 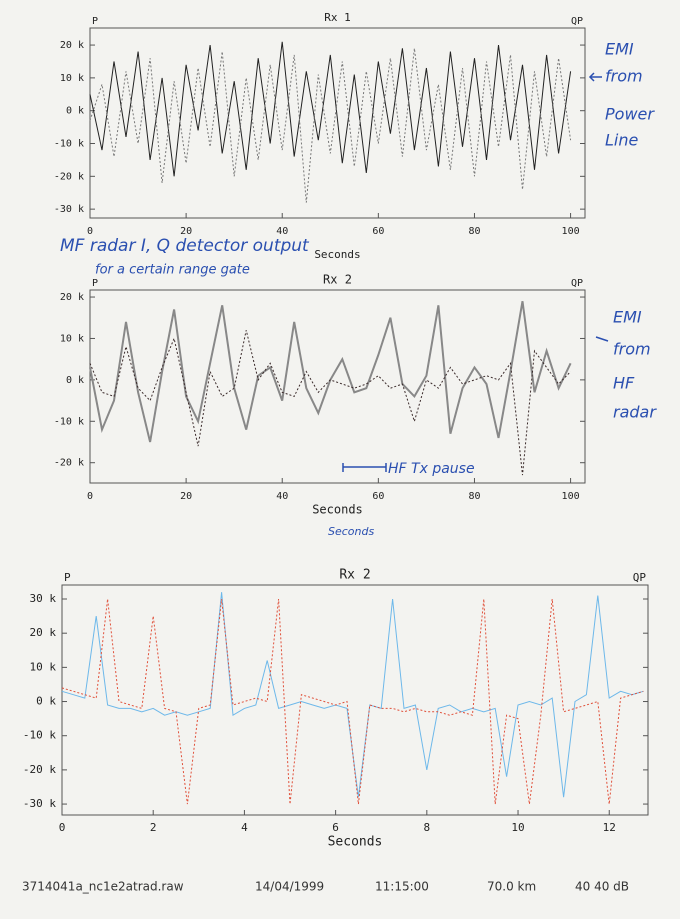 I want to click on chart-title: Rx 1, so click(x=337, y=17).